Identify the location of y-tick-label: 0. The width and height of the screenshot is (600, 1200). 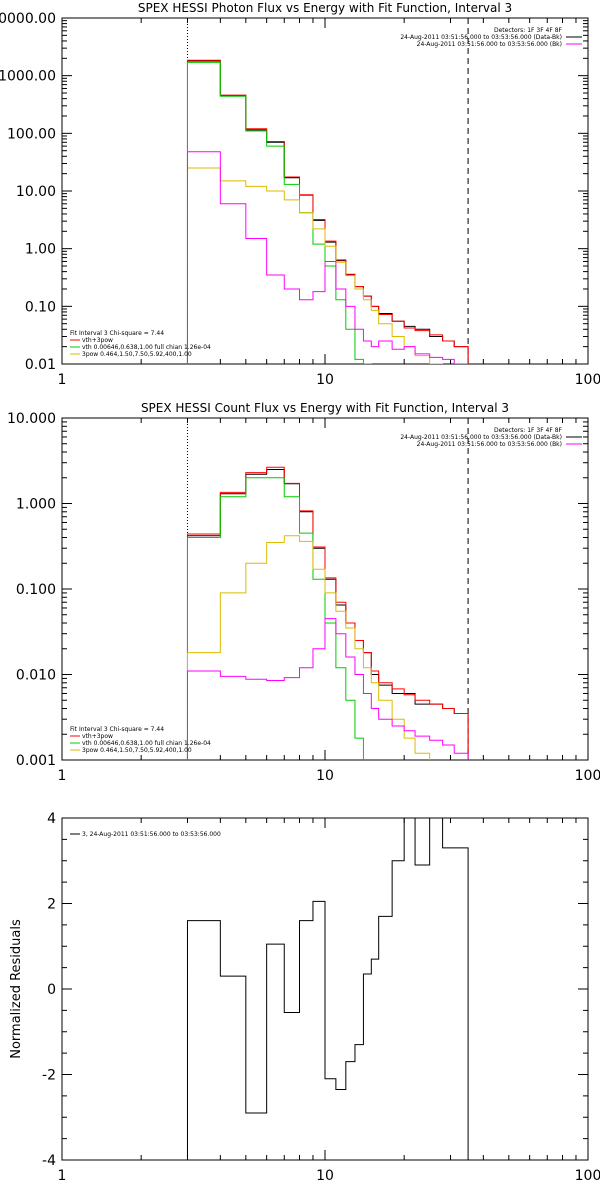
(51, 990).